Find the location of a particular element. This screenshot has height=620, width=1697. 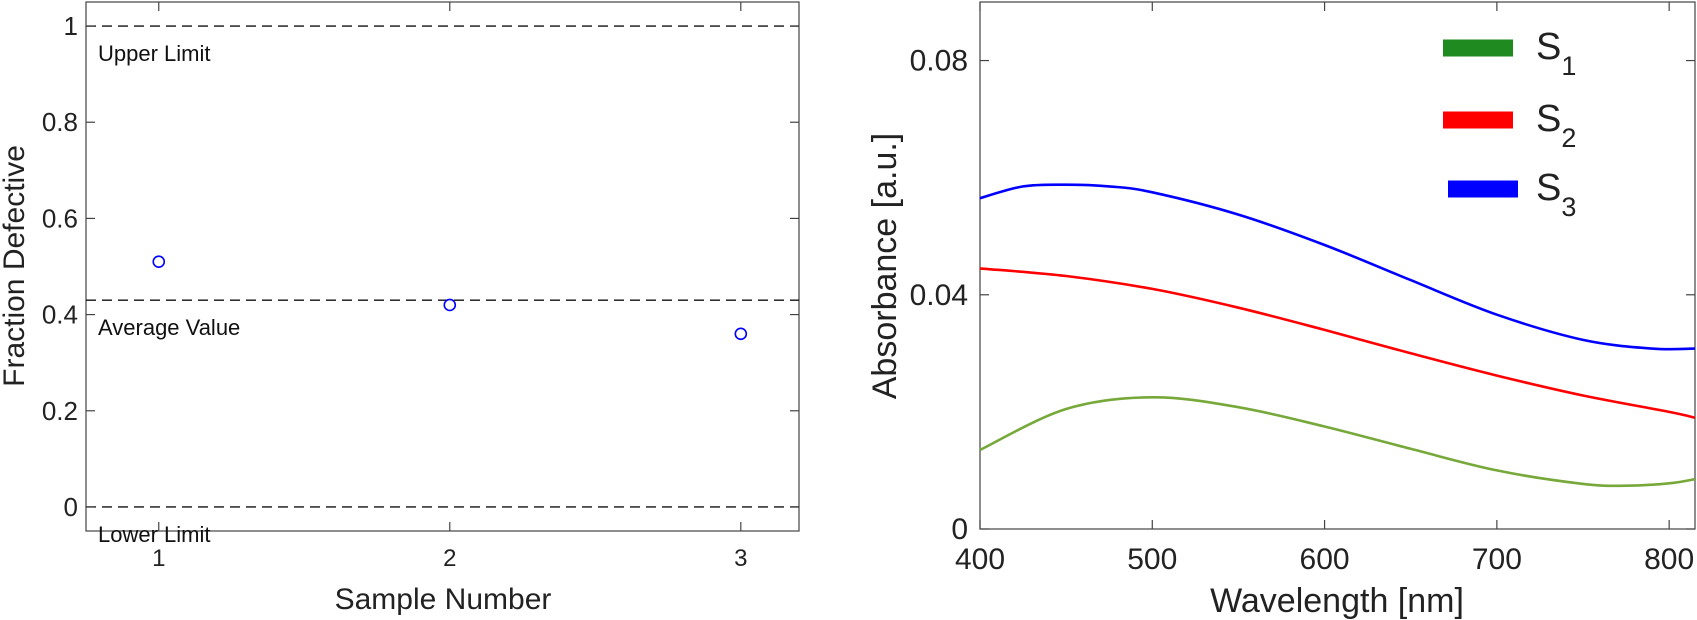

y-tick-label: 0.8 is located at coordinates (60, 122).